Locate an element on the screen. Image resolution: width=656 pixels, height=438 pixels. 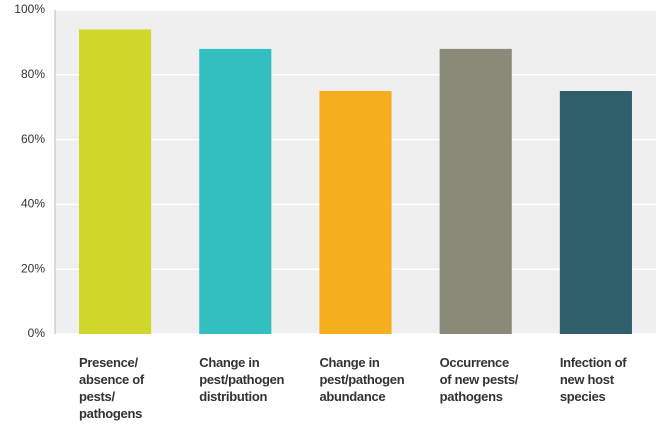
x-tick-label: Occurrence of new pests/ pathogens is located at coordinates (479, 379).